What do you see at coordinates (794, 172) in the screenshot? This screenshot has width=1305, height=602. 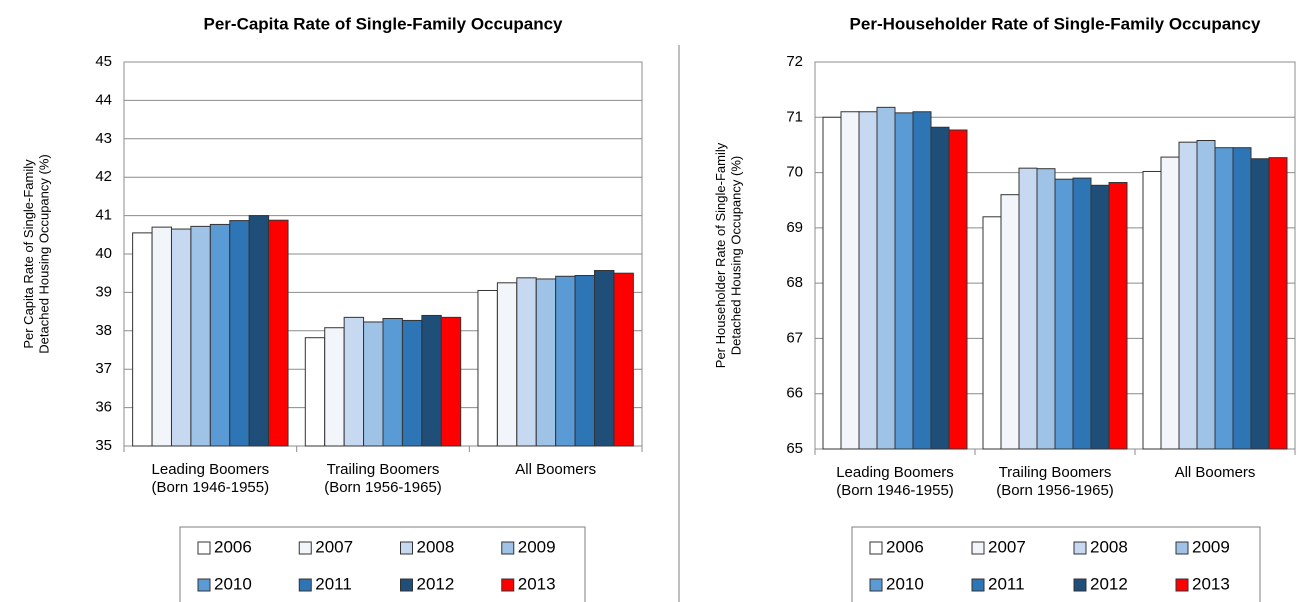 I see `y-tick-label: 70` at bounding box center [794, 172].